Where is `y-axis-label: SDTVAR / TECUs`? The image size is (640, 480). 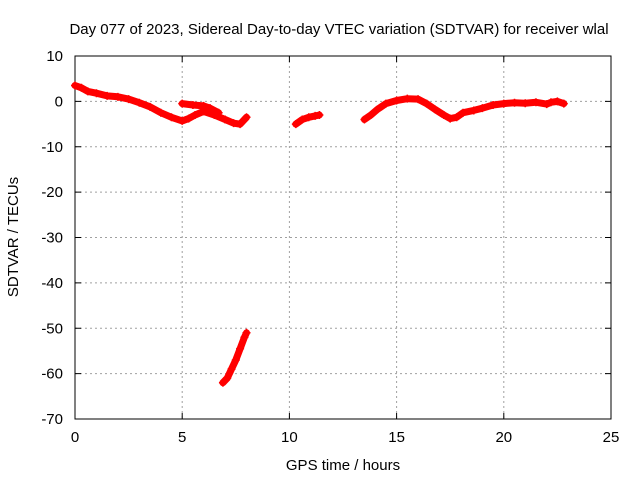 y-axis-label: SDTVAR / TECUs is located at coordinates (13, 237).